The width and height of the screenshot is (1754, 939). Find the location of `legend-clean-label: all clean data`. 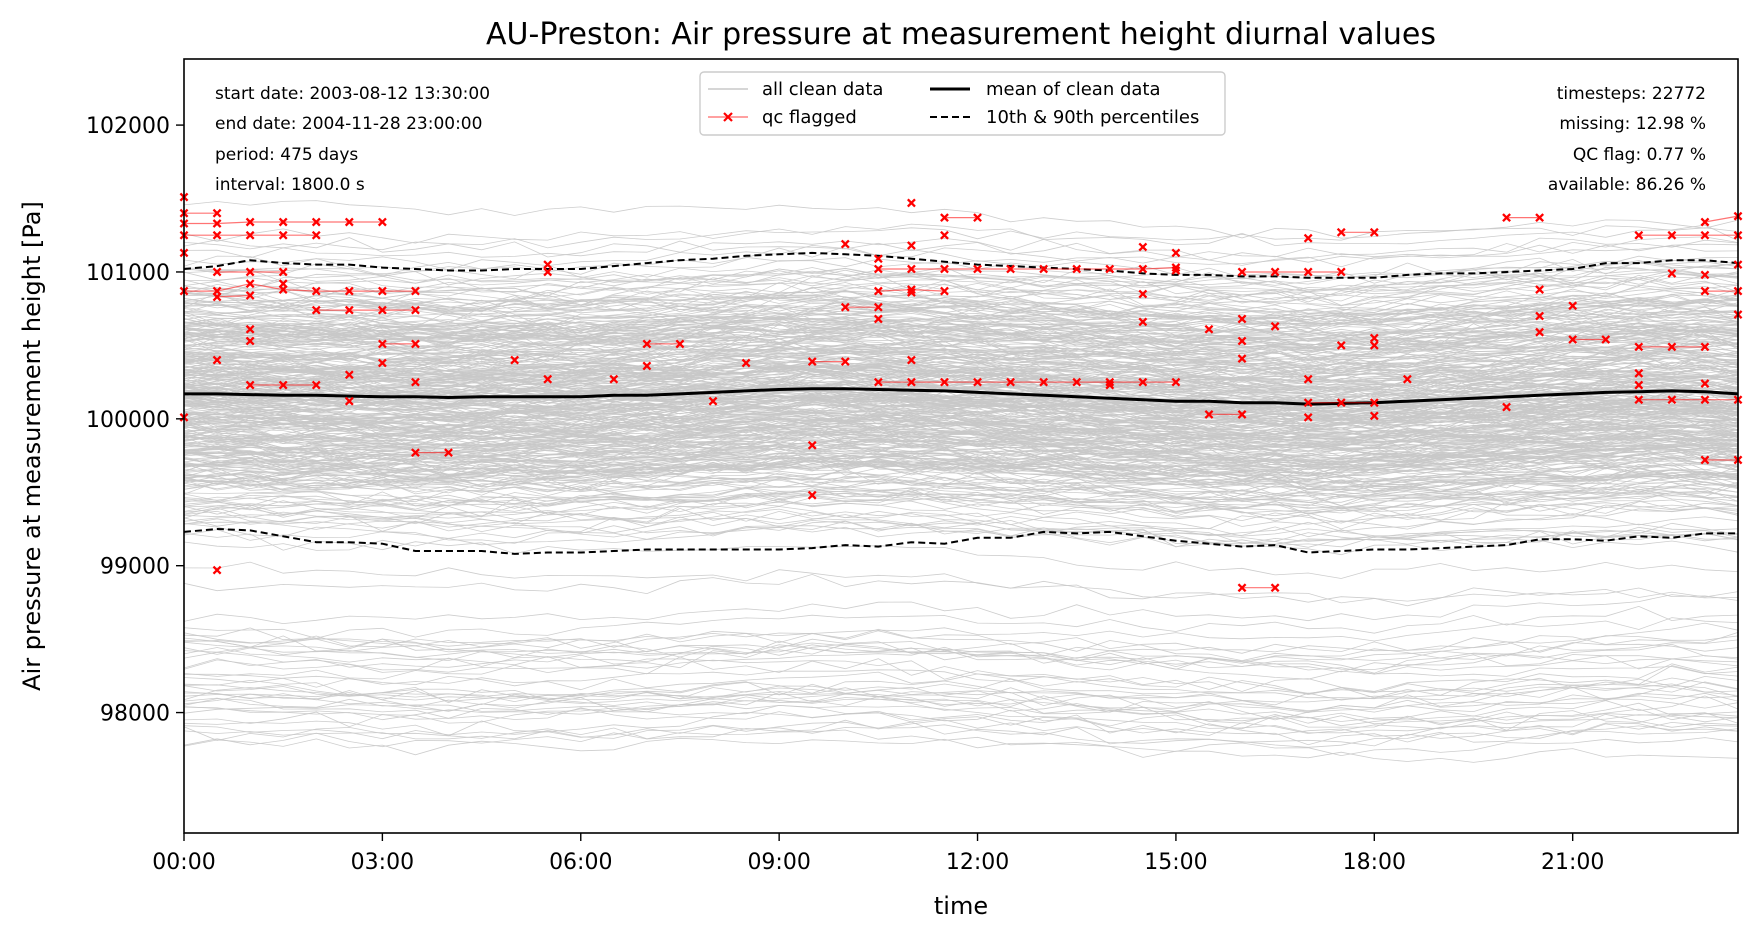

legend-clean-label: all clean data is located at coordinates (822, 89).